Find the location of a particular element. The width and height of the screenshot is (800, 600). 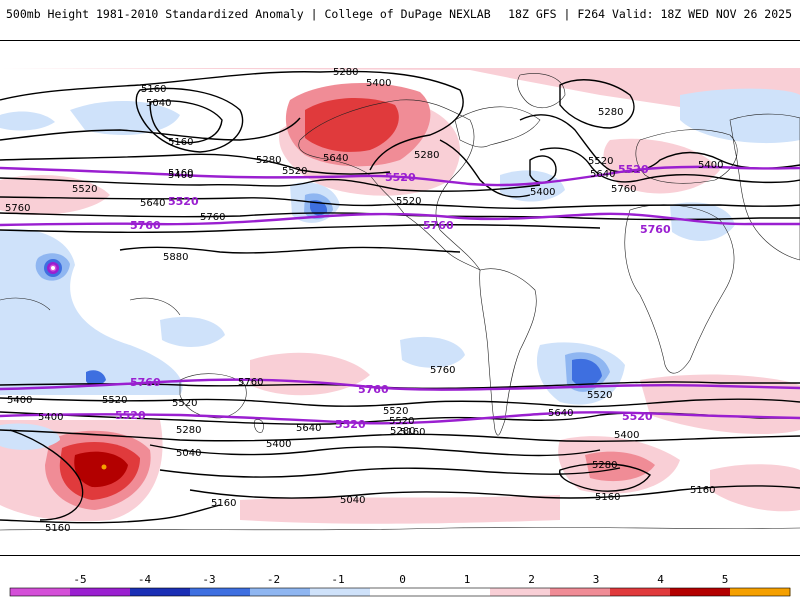

colorbar-tick-label: 3 is located at coordinates (596, 579).